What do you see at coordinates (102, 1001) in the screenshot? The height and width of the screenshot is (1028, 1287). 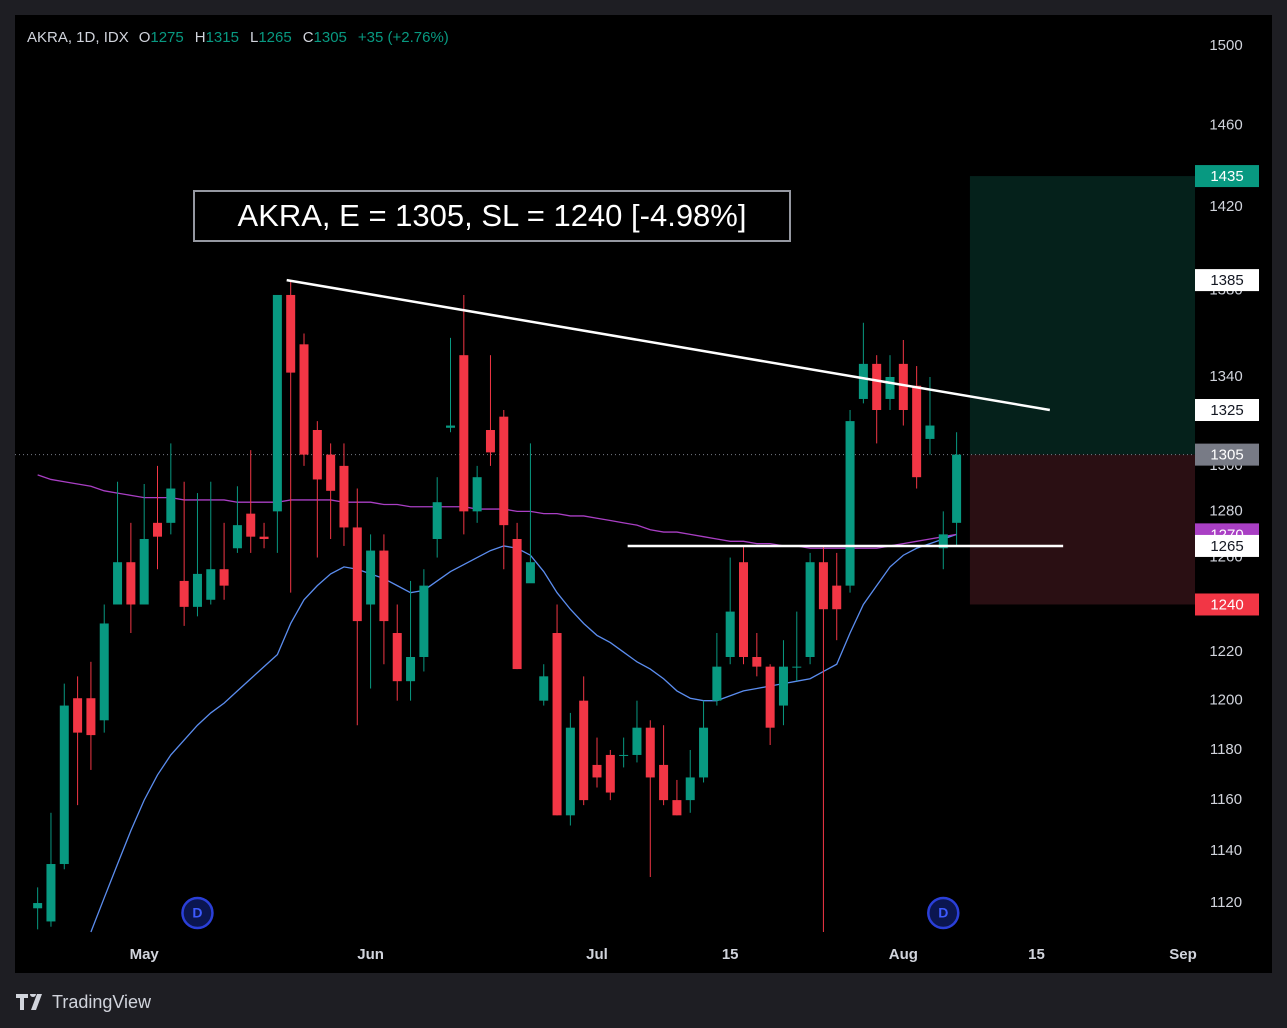 I see `brand: TradingView` at bounding box center [102, 1001].